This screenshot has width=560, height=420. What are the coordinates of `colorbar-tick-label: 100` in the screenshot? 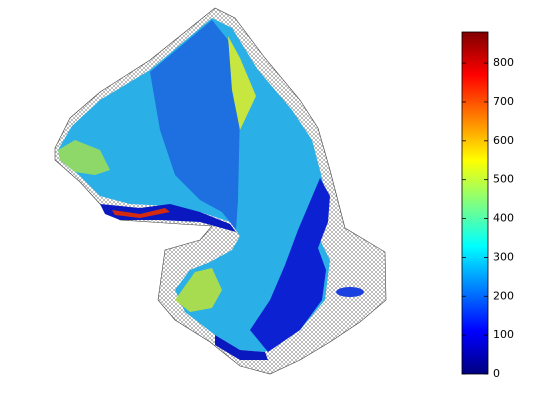 It's located at (503, 334).